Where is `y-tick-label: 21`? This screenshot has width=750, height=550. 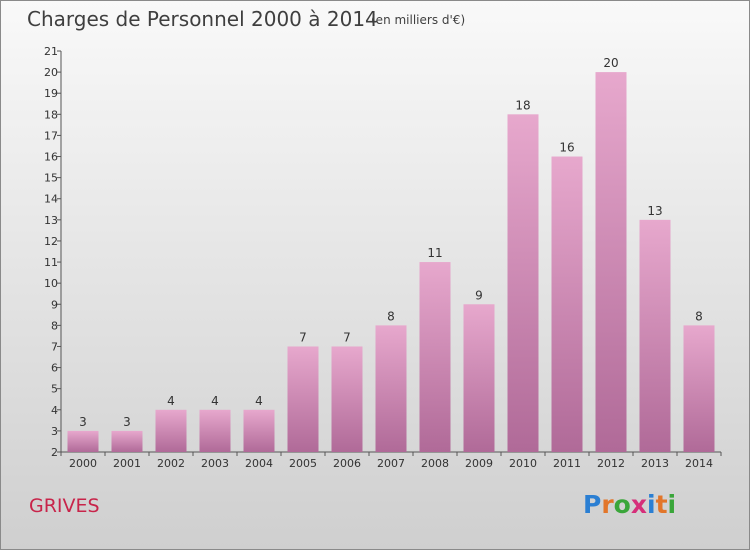
y-tick-label: 21 is located at coordinates (51, 51).